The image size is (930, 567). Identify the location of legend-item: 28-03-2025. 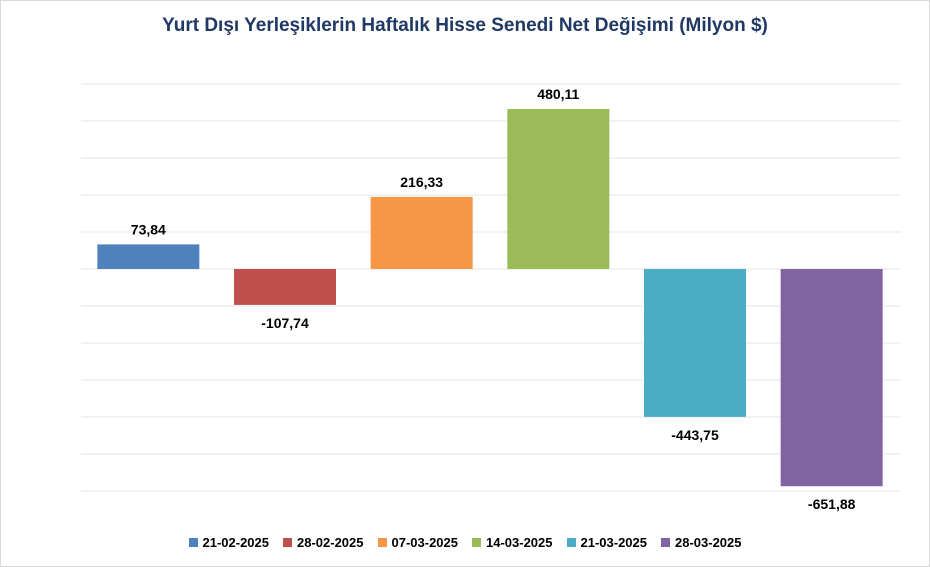
(701, 542).